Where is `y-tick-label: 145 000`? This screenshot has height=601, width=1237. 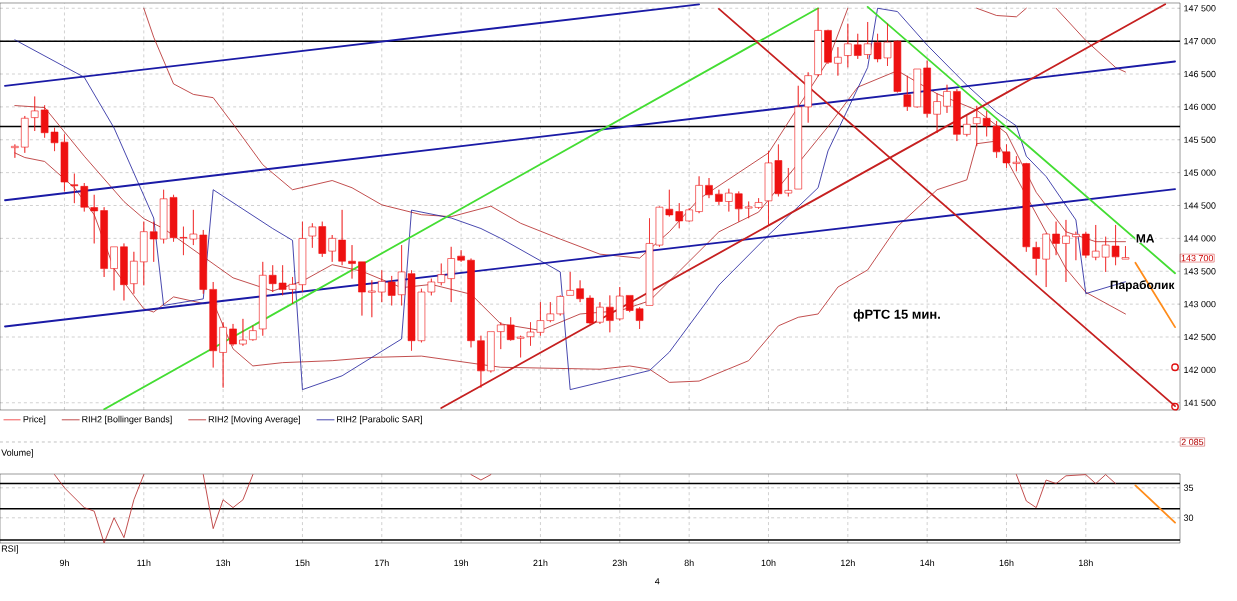 y-tick-label: 145 000 is located at coordinates (1200, 172).